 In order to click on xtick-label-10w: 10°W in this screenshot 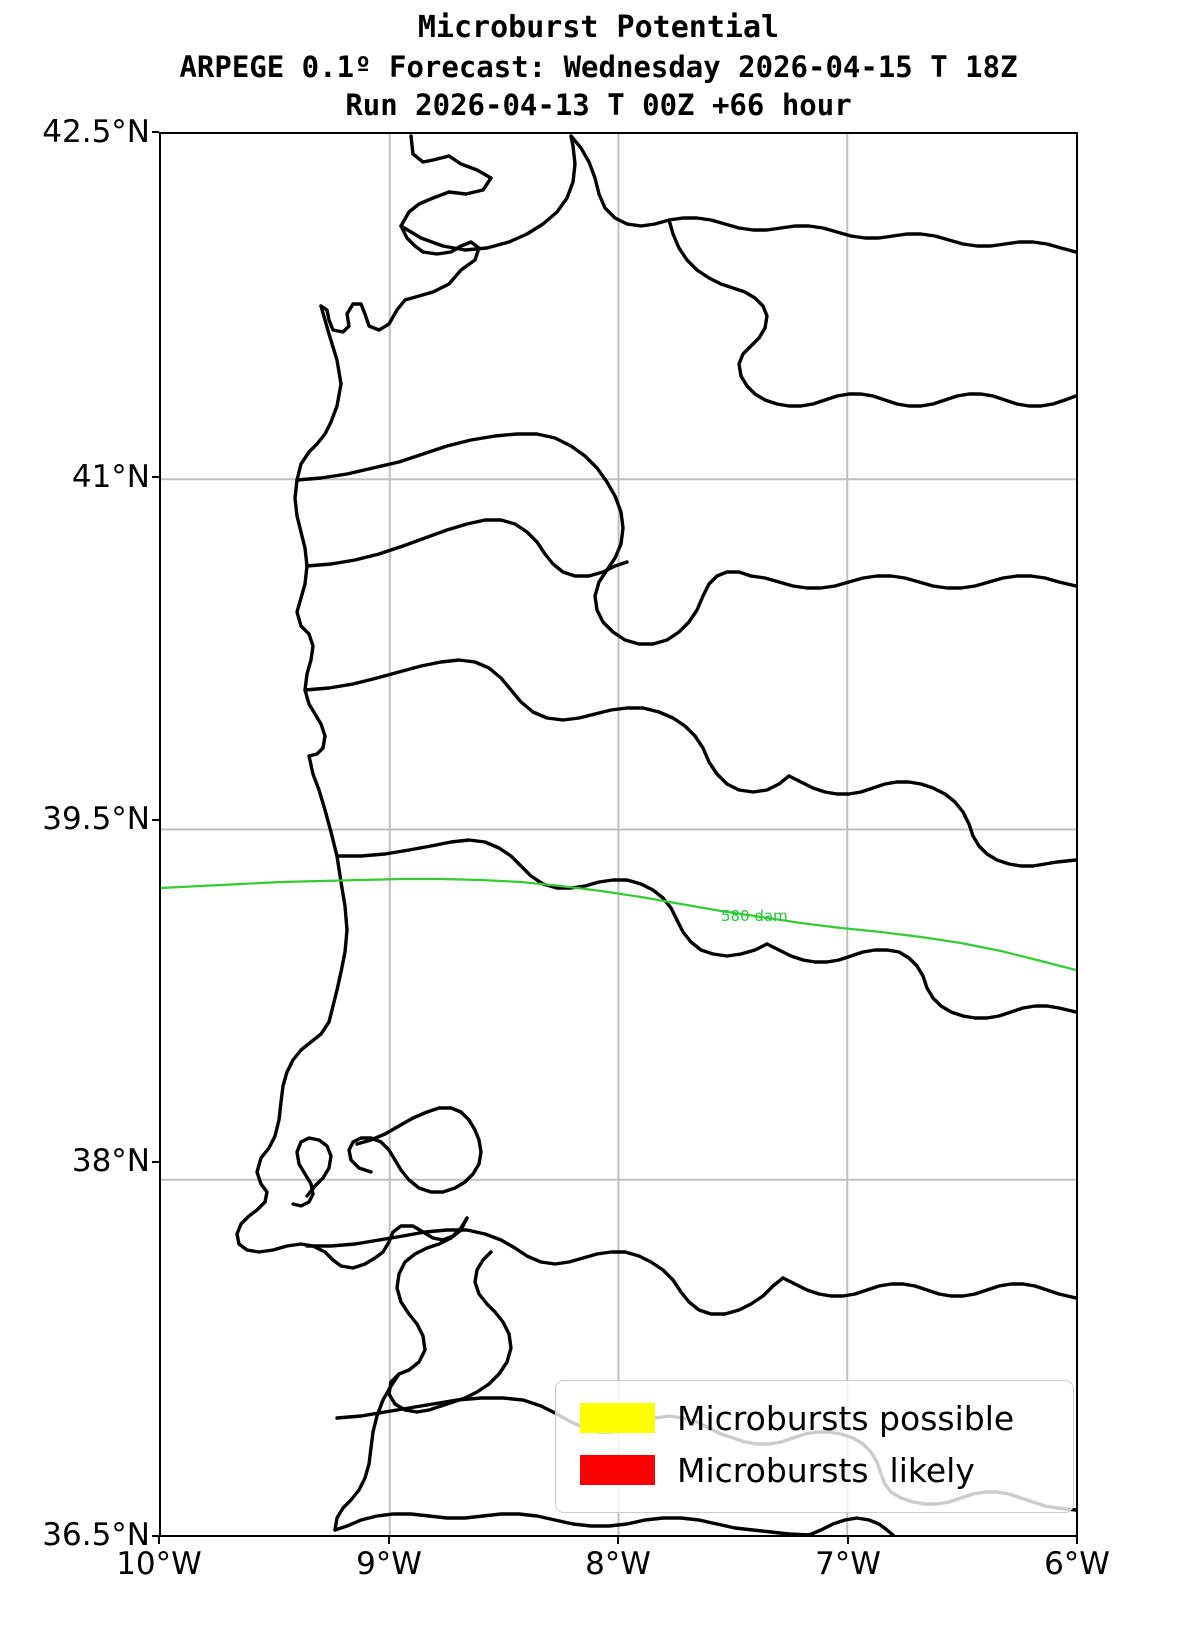, I will do `click(159, 1564)`.